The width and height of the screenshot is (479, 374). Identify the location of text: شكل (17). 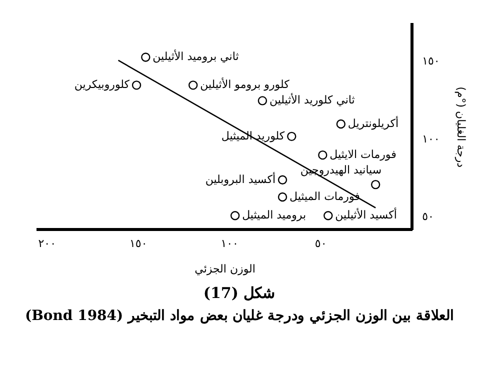
(239, 293).